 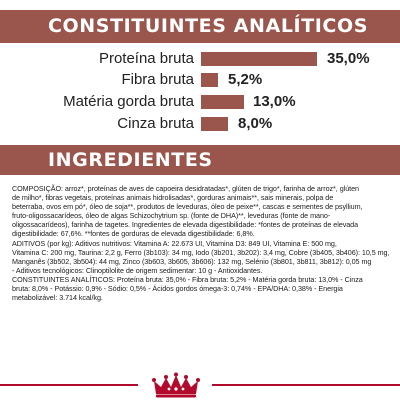 I want to click on crown-icon, so click(x=176, y=385).